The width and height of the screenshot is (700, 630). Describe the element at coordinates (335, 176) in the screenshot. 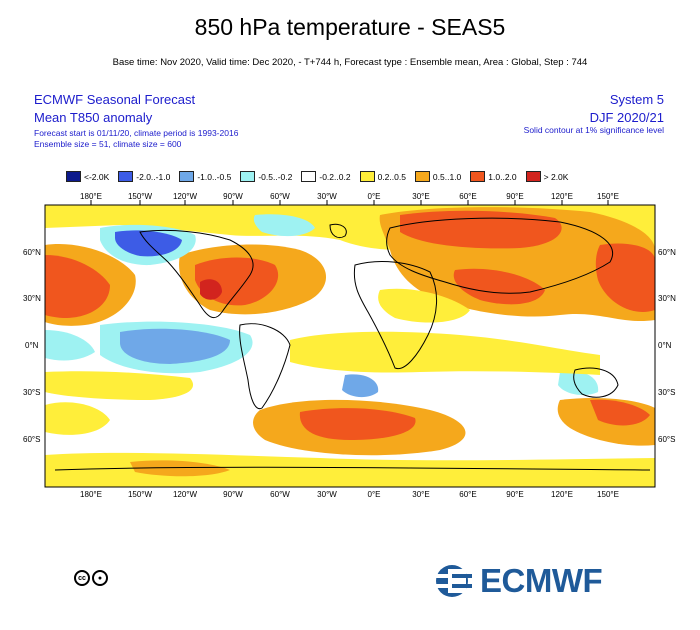

I see `legend-label: -0.2..0.2` at that location.